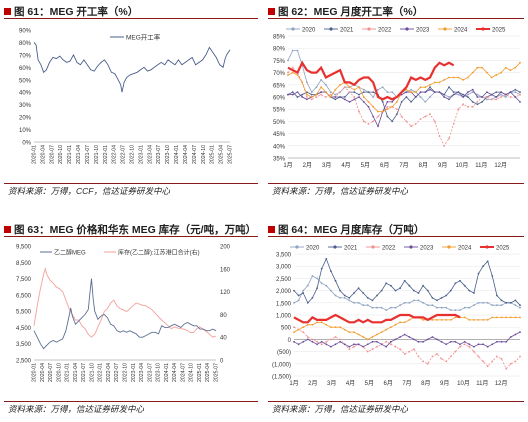  I want to click on x-tick-label: 8月, so click(425, 383).